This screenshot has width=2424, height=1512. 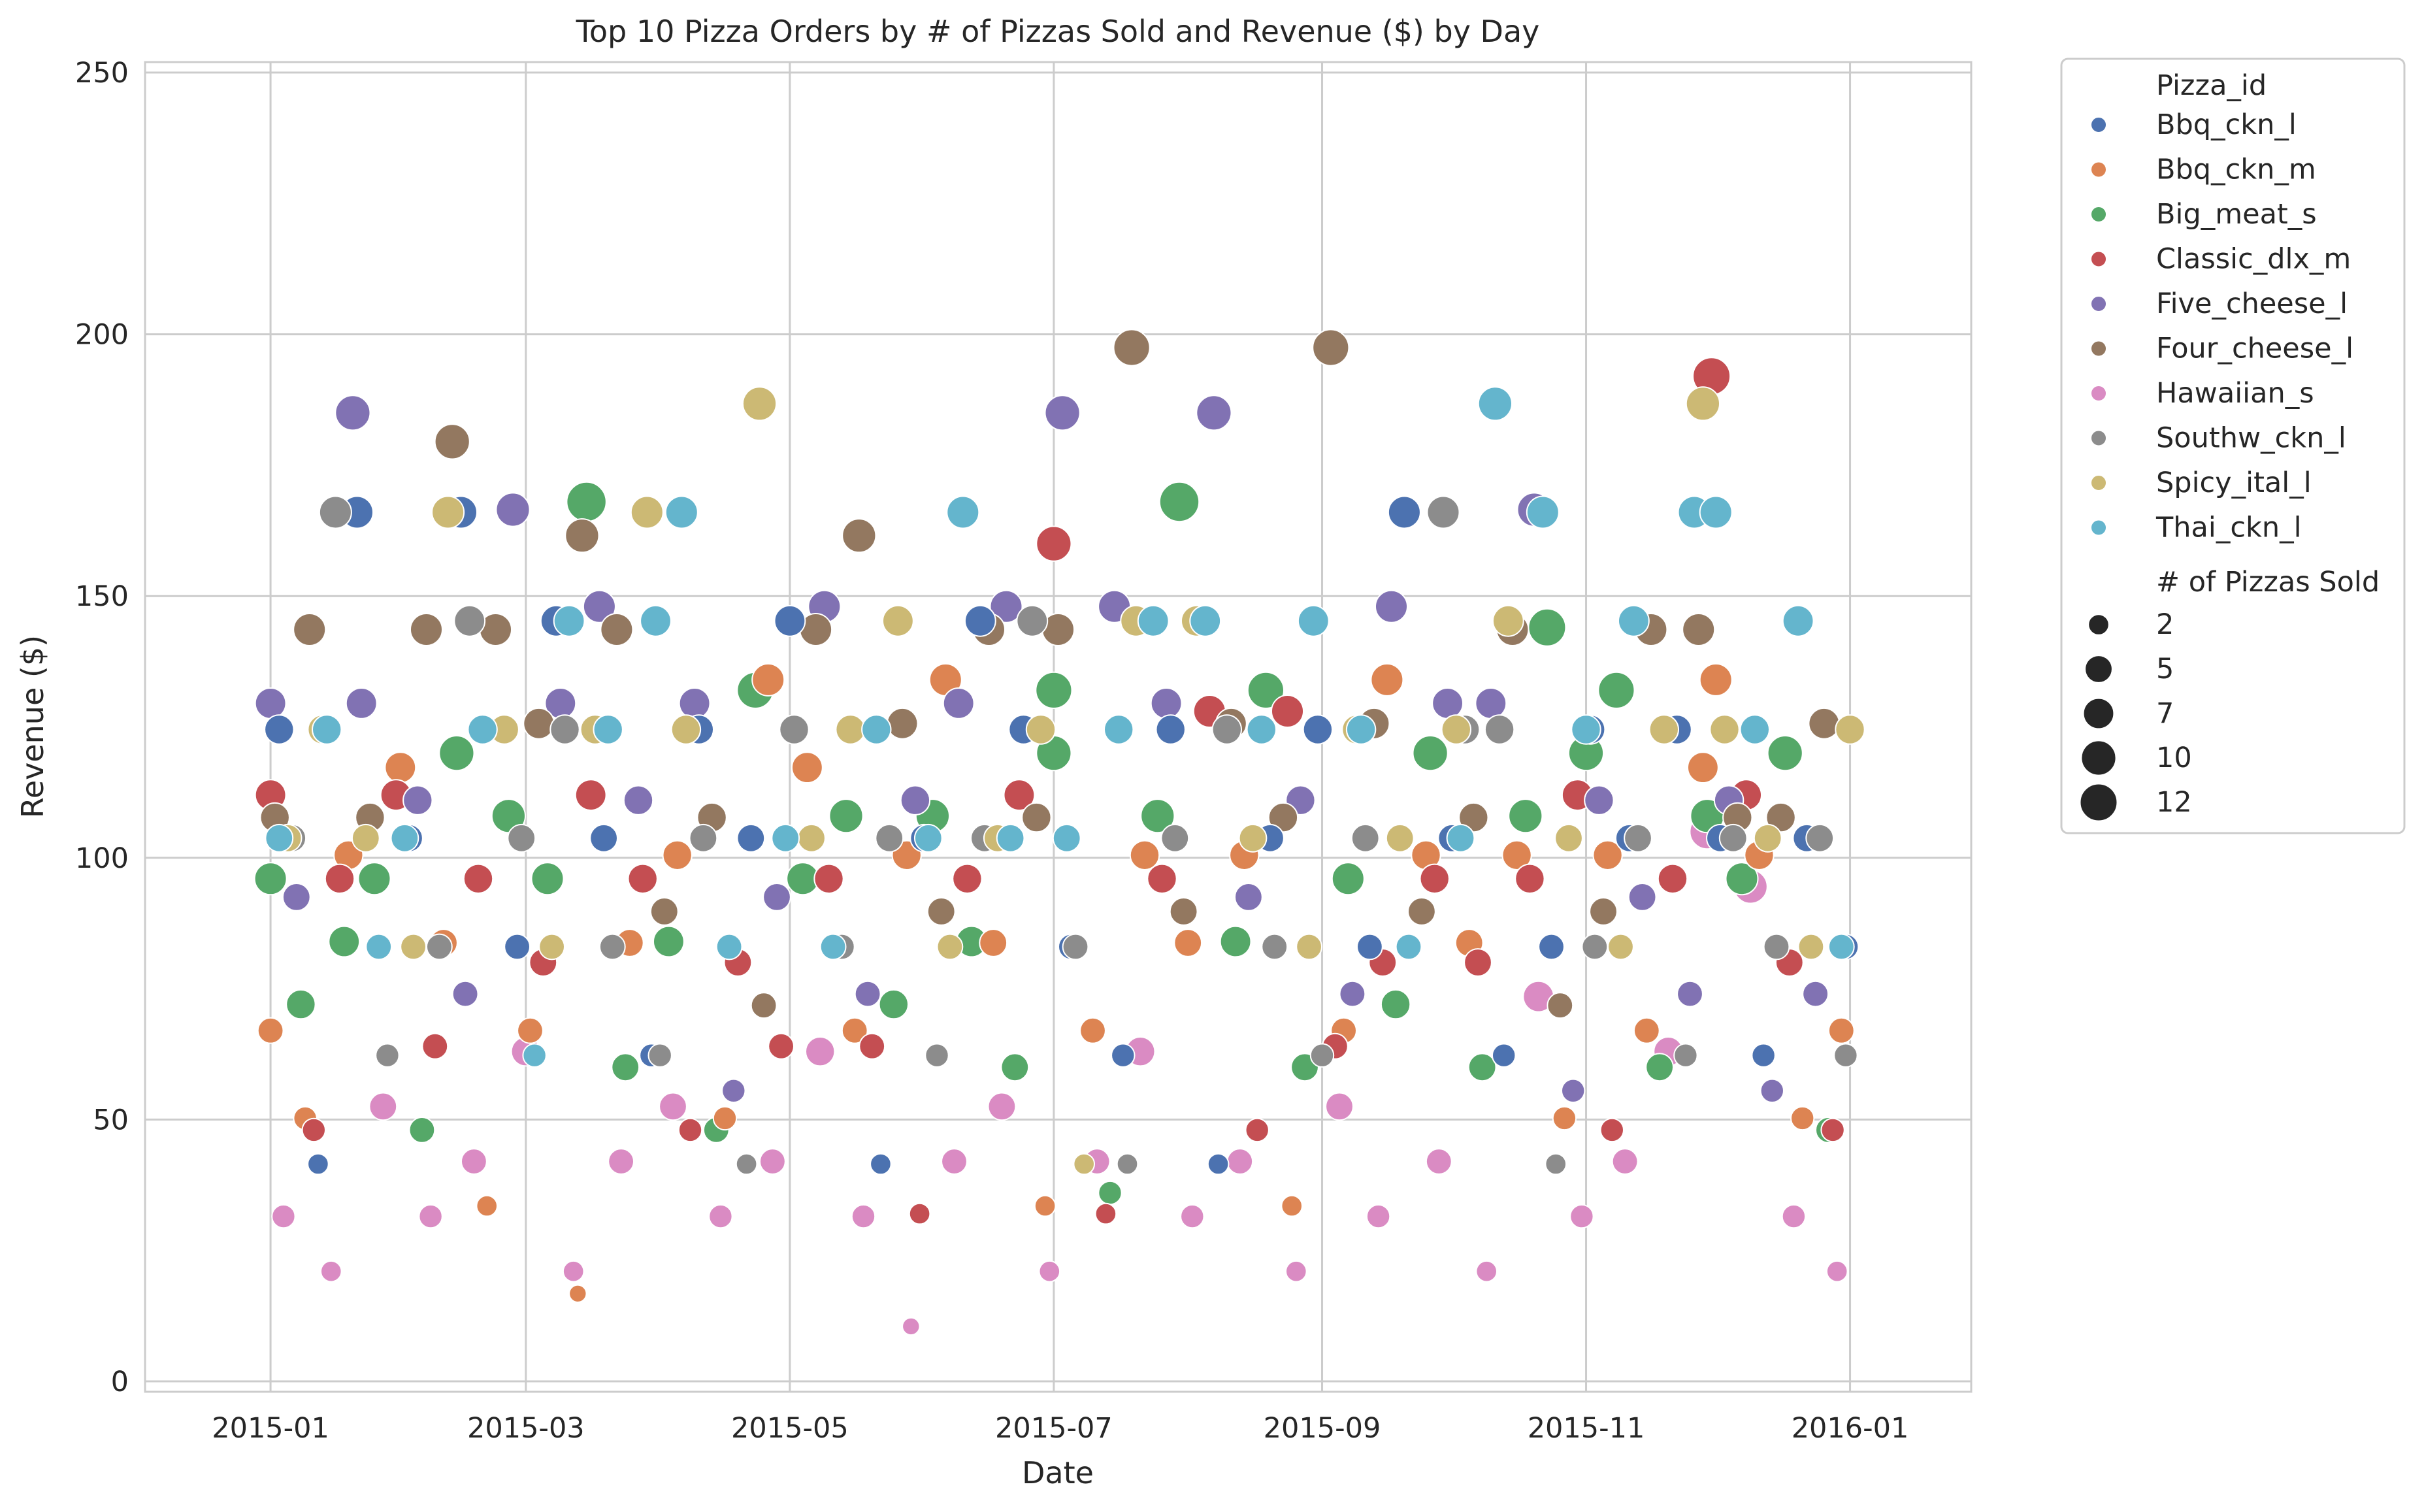 I want to click on x-tick-label: 2015-03, so click(x=526, y=1428).